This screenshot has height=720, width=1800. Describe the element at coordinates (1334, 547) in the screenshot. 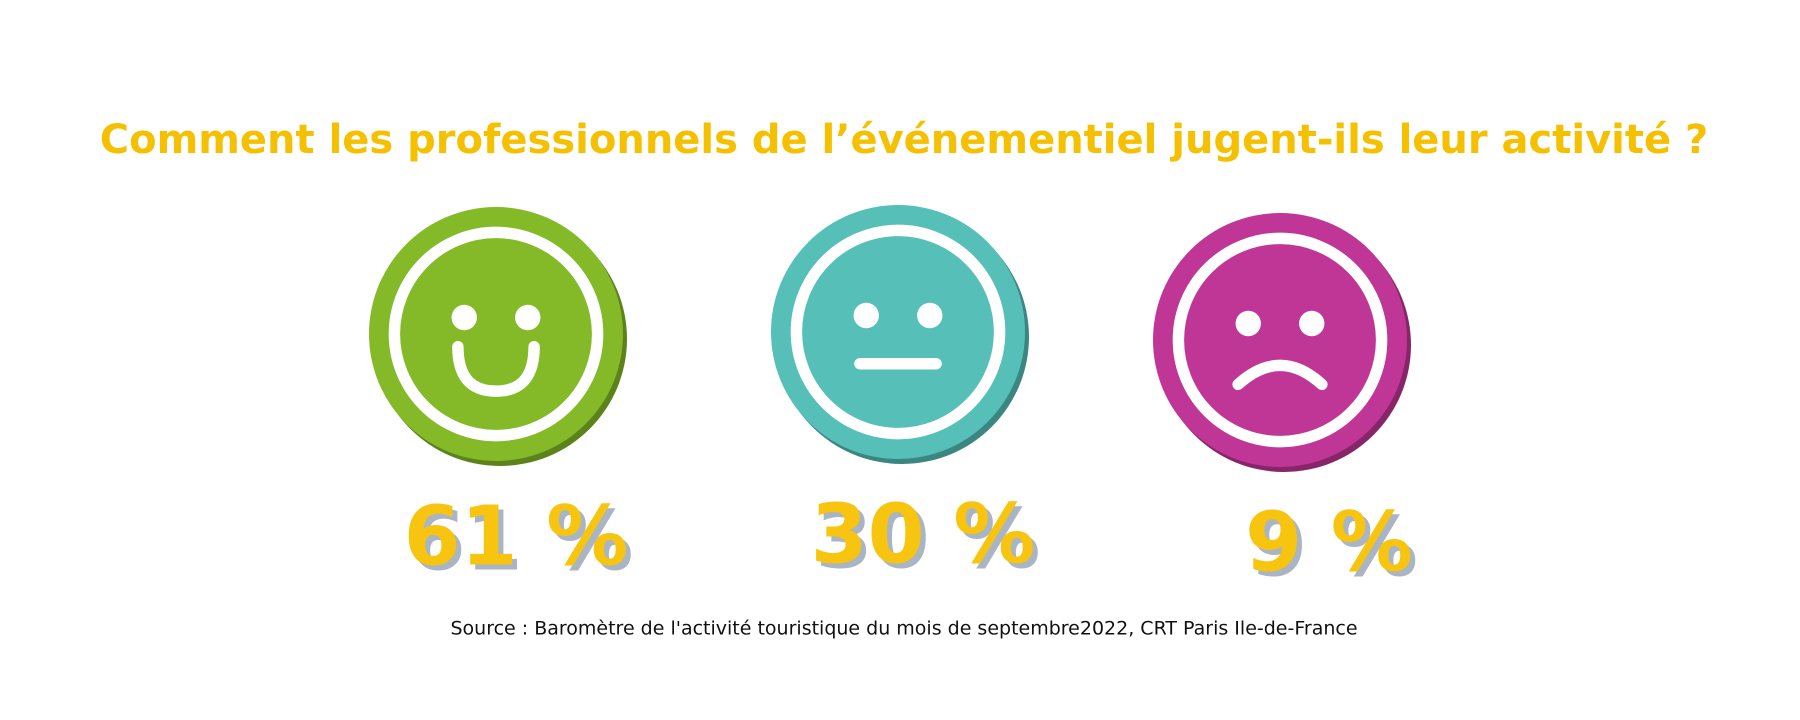

I see `value-label-shadow: 9 %` at that location.